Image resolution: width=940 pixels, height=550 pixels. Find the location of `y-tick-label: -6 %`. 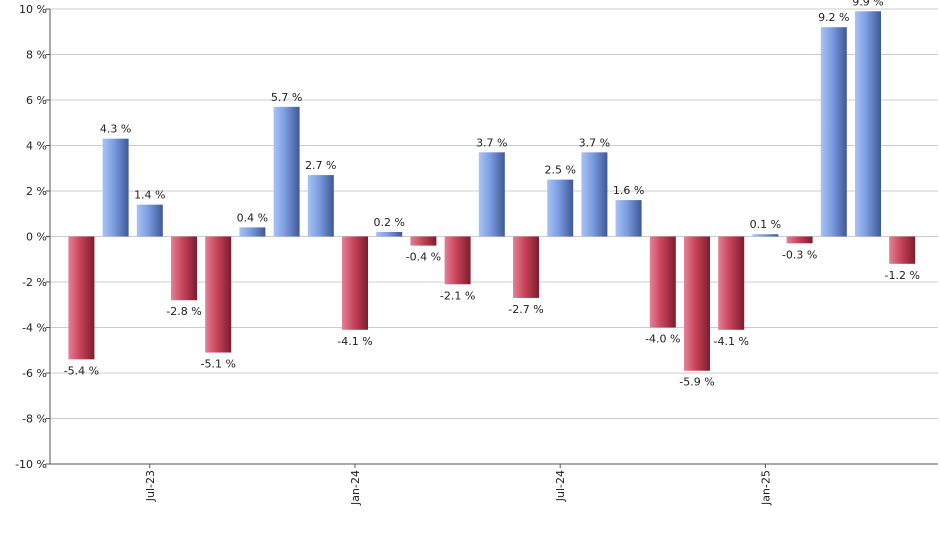

y-tick-label: -6 % is located at coordinates (34, 373).